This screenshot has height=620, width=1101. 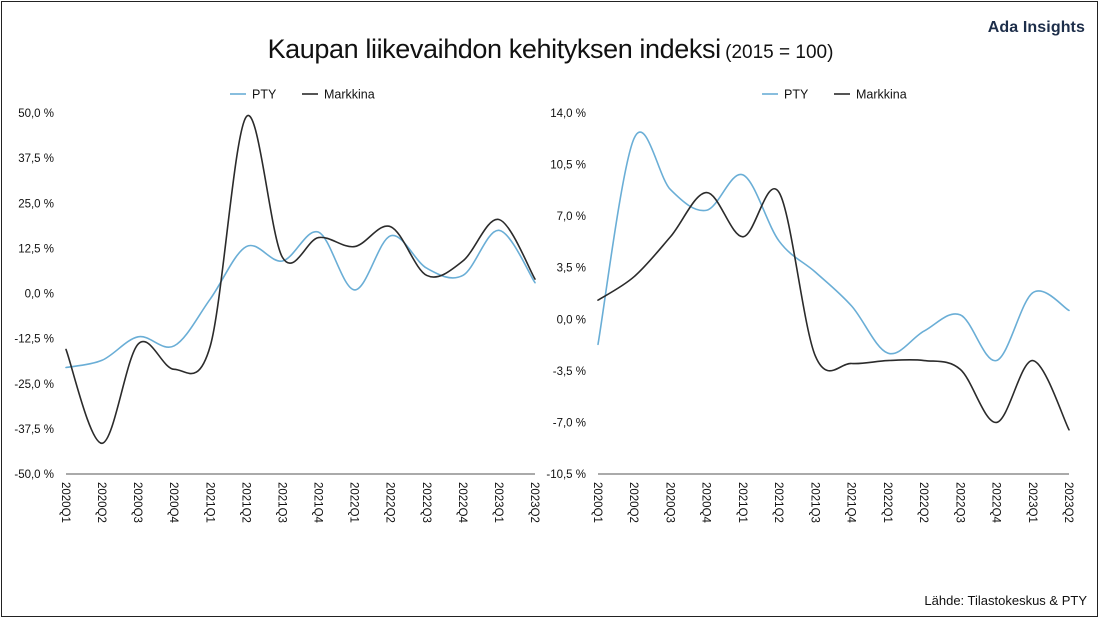 I want to click on title-subtitle: (2015 = 100), so click(x=779, y=52).